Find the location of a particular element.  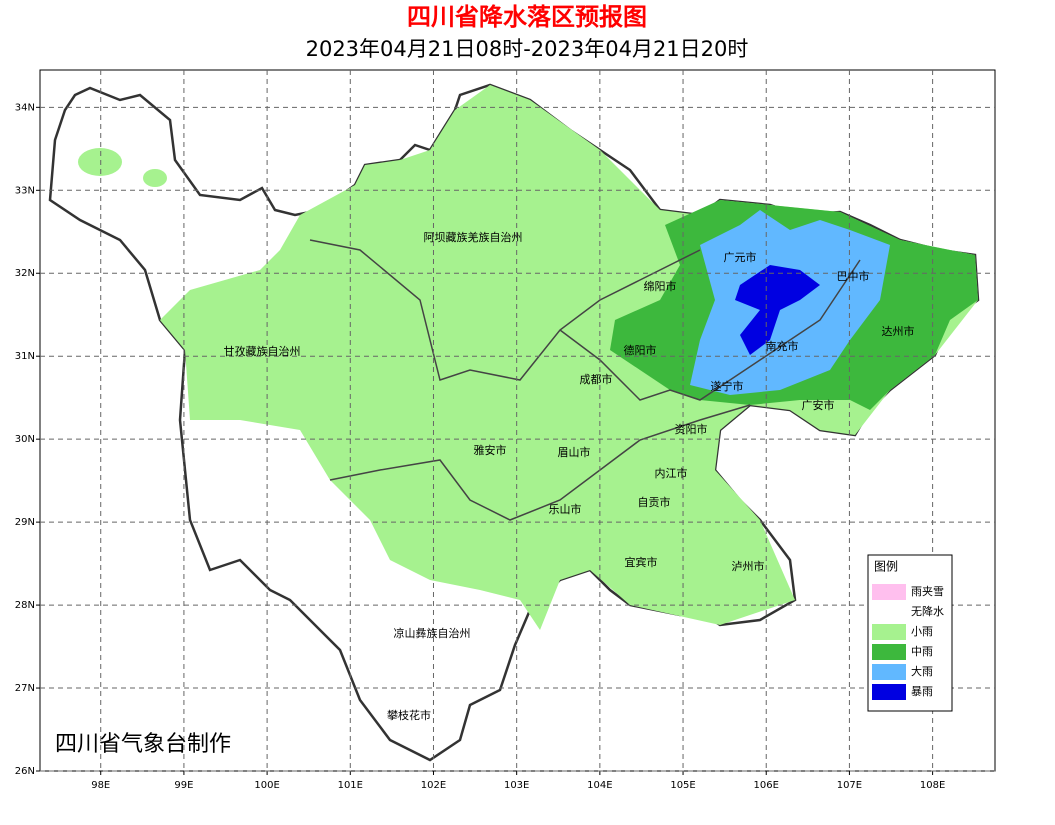

map-title: 四川省降水落区预报图 is located at coordinates (527, 17).